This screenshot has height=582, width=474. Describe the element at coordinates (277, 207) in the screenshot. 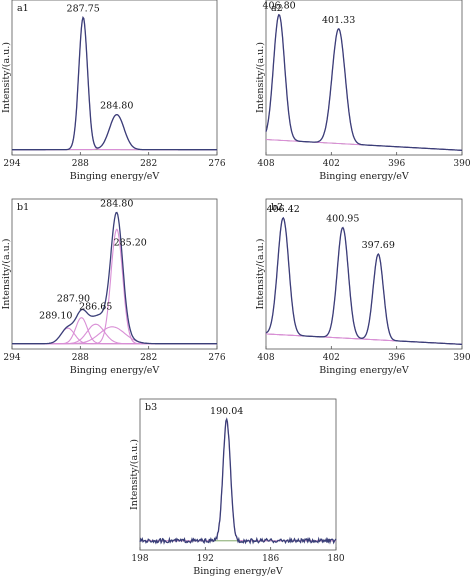

I see `panel-label: b2` at that location.